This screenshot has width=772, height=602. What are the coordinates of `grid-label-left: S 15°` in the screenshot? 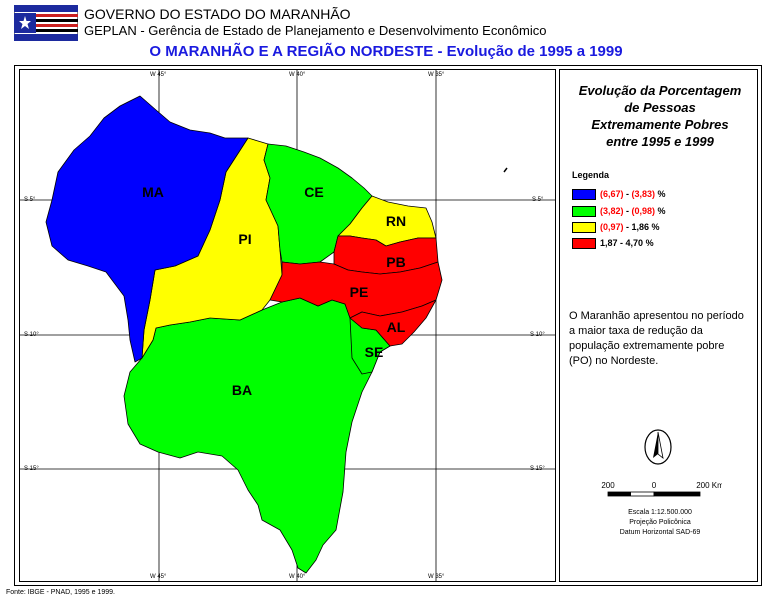 It's located at (31, 469).